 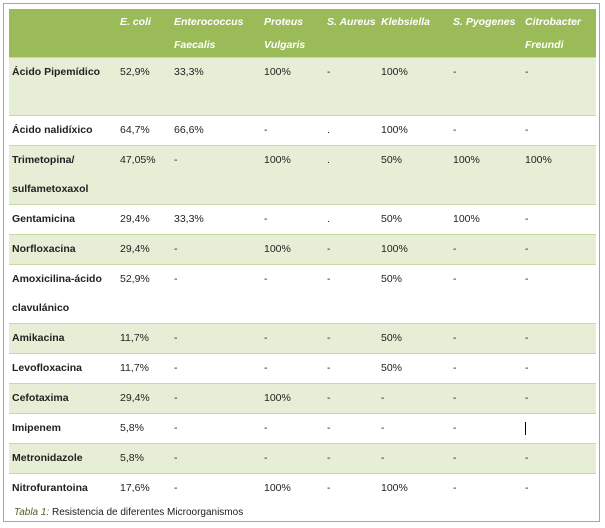 I want to click on drug-name-cell: Levofloxacina, so click(x=47, y=368).